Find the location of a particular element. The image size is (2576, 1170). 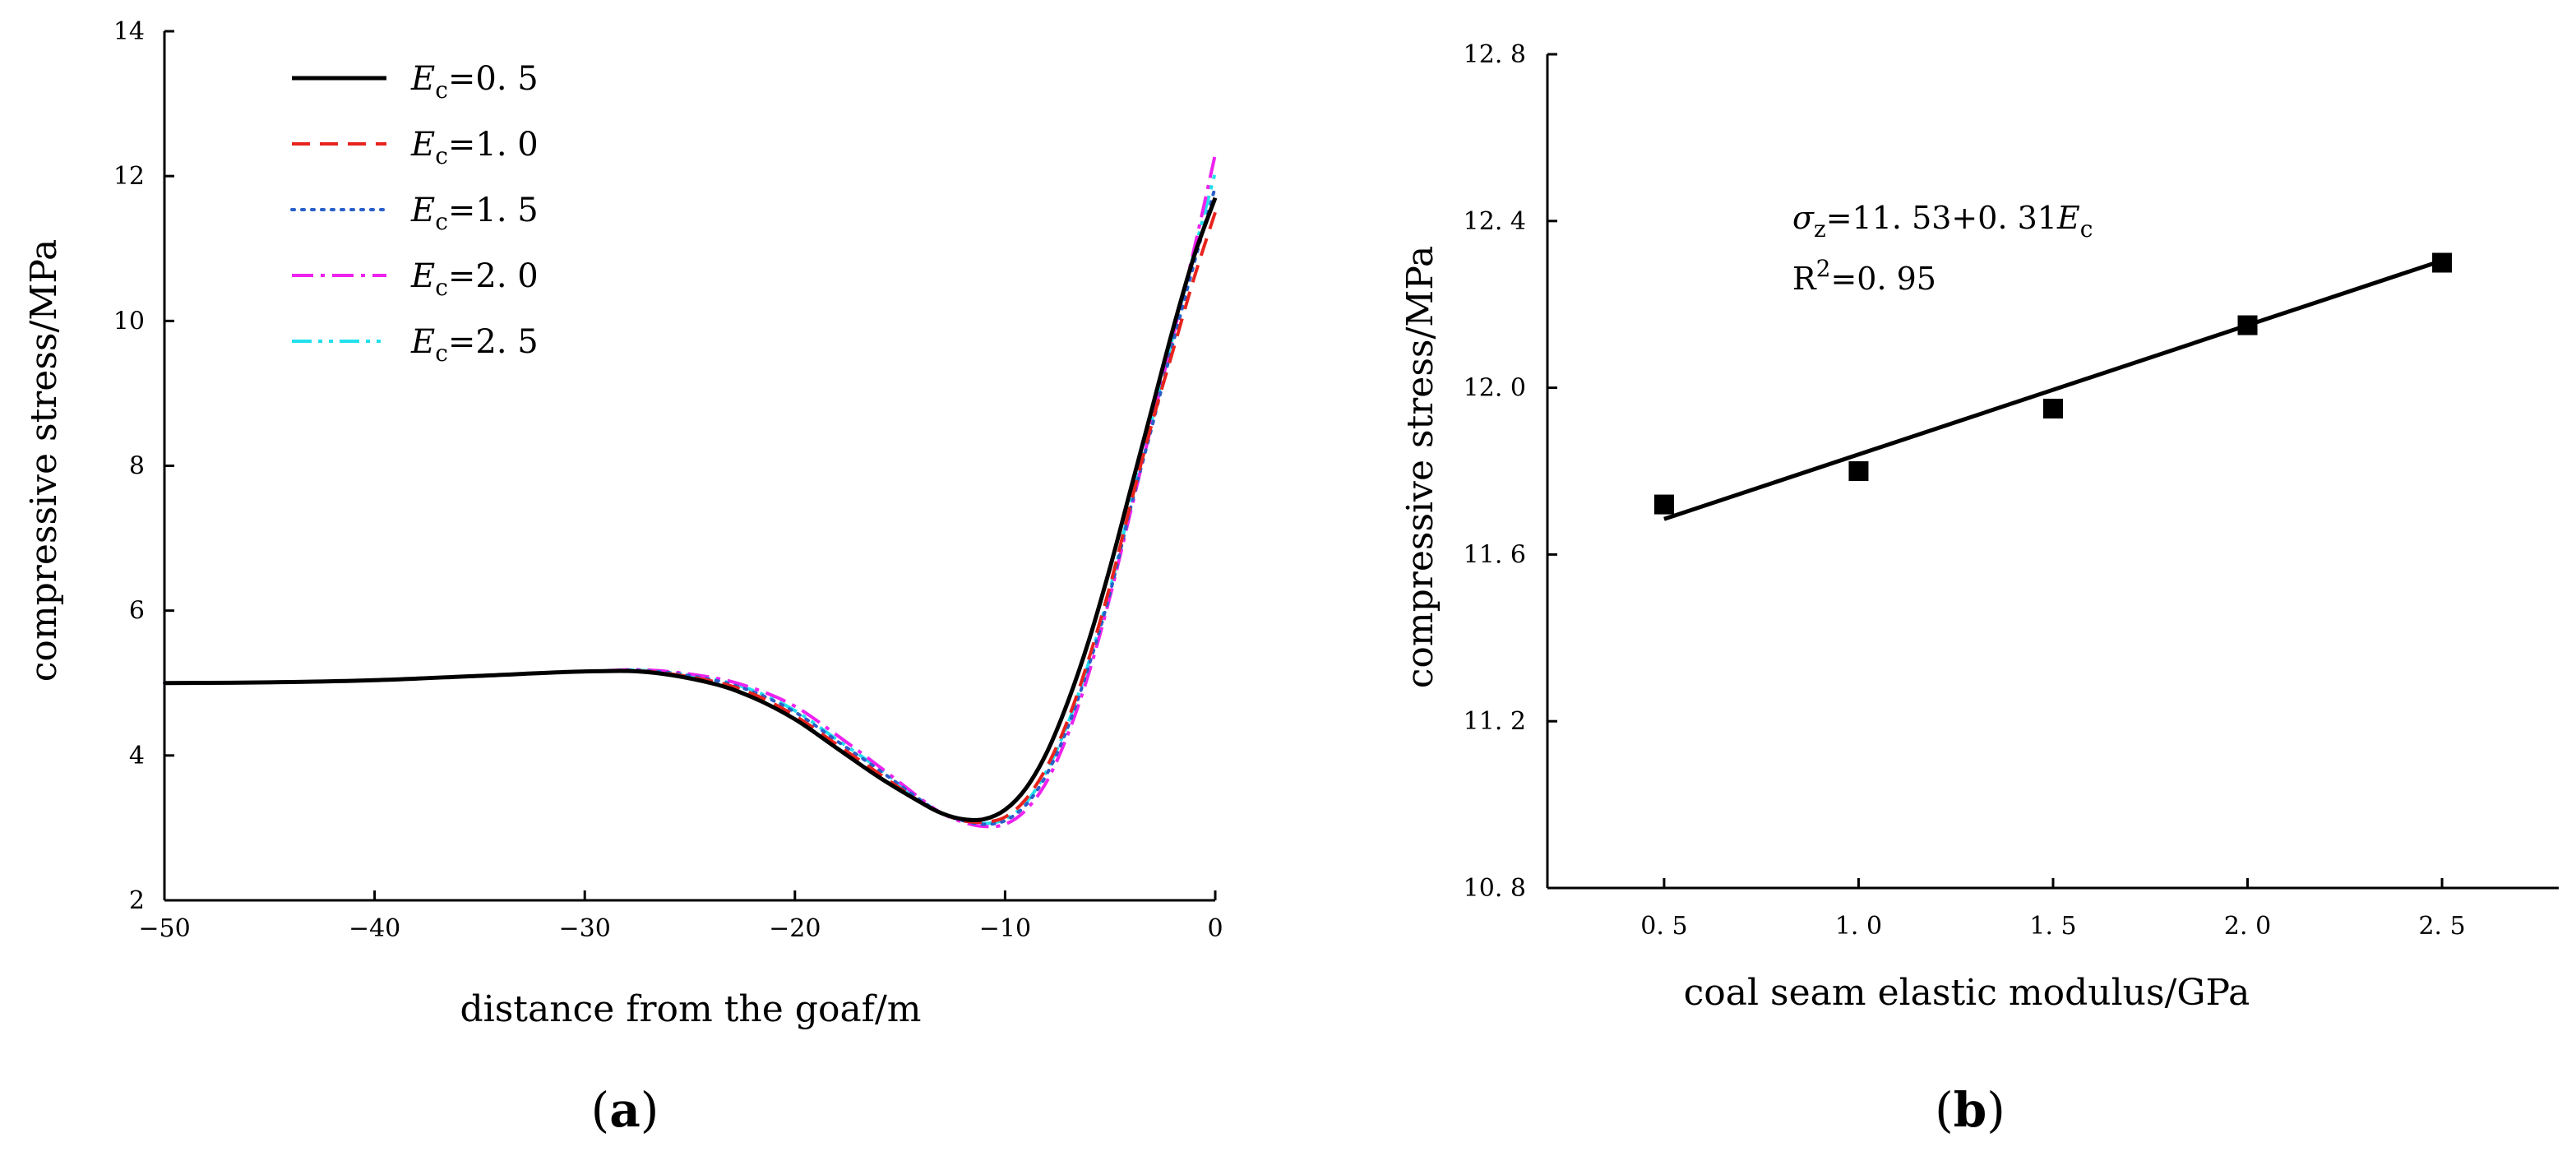

r-squared-sup: 2 is located at coordinates (1823, 268).